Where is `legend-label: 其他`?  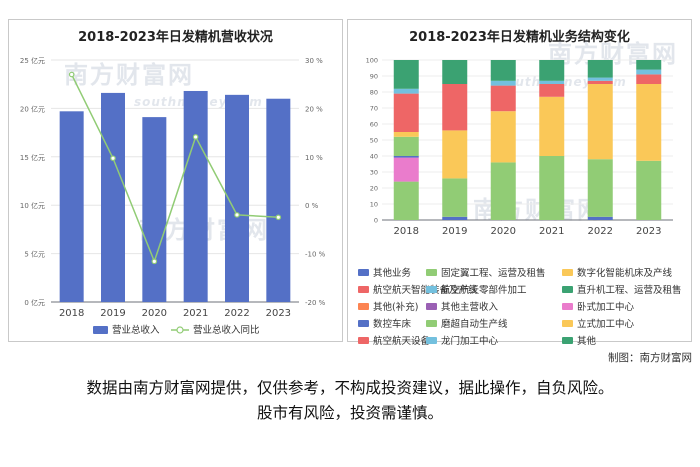 legend-label: 其他 is located at coordinates (587, 341).